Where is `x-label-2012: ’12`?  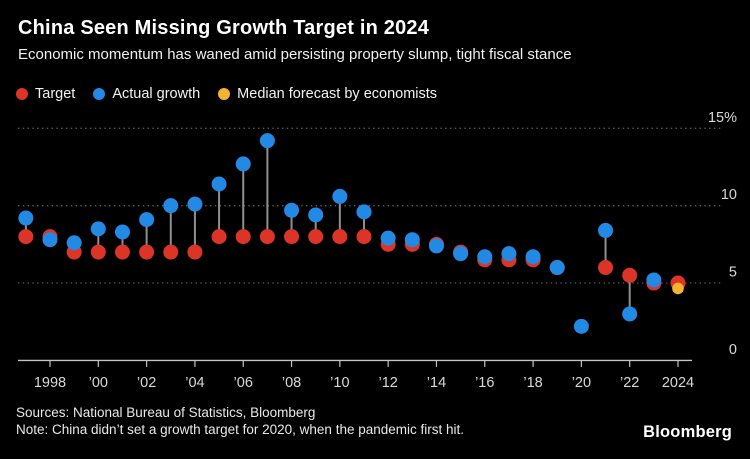 x-label-2012: ’12 is located at coordinates (387, 383).